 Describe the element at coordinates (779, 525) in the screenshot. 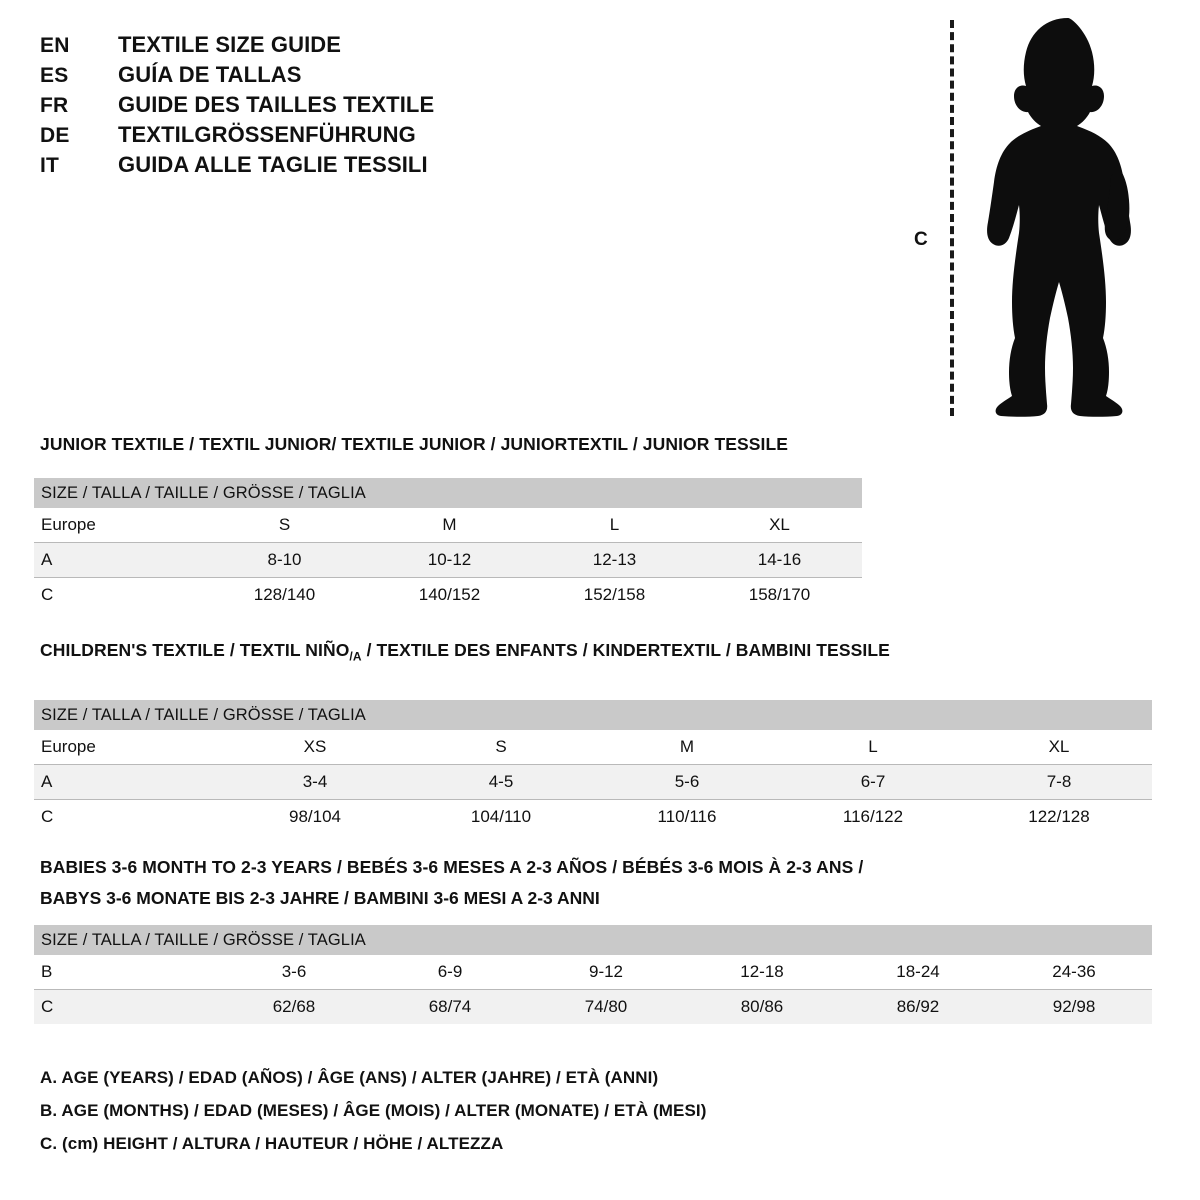

I see `junior-size-xl: XL` at that location.